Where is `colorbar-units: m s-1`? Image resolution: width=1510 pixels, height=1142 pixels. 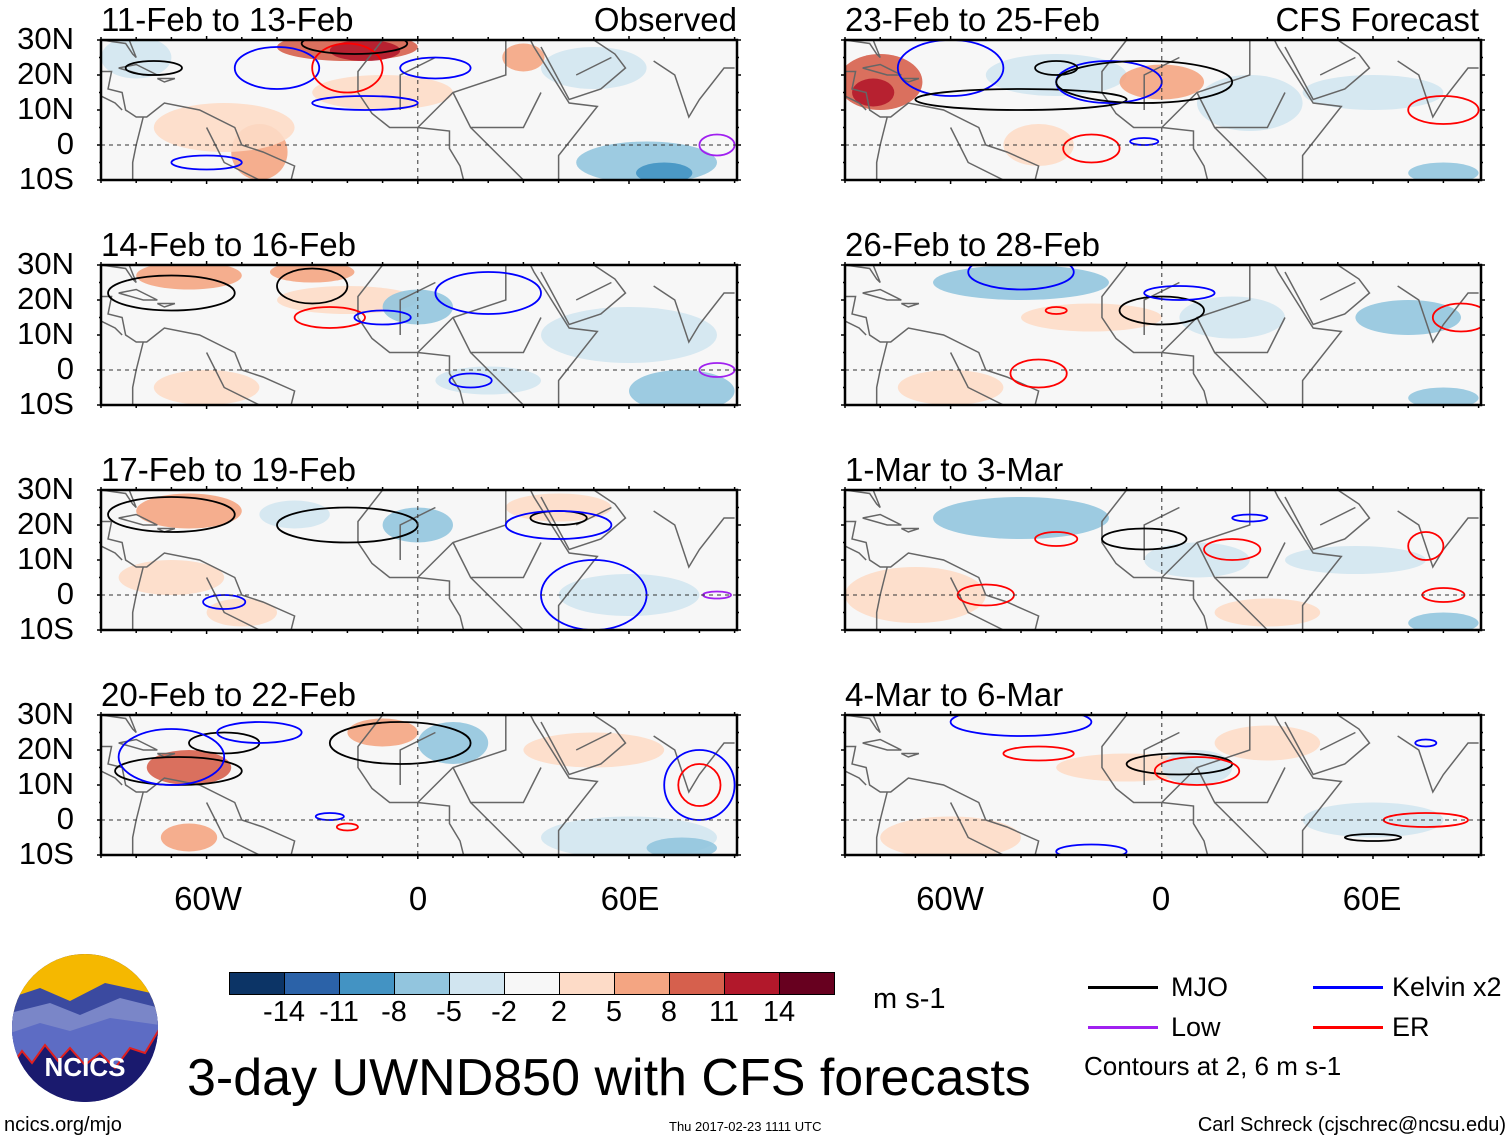 colorbar-units: m s-1 is located at coordinates (909, 999).